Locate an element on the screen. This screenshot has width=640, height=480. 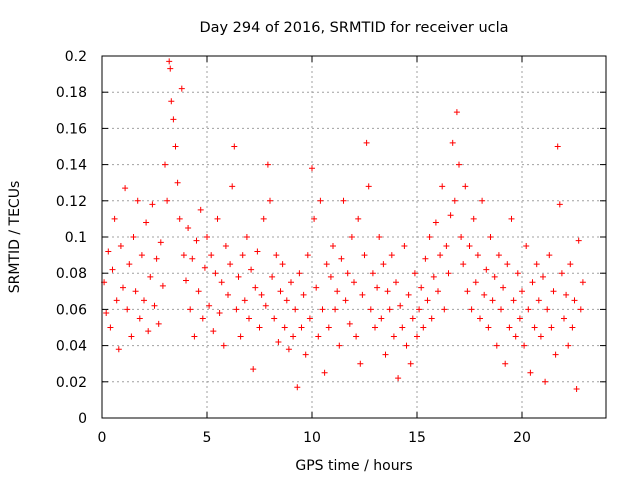
x-axis-label: GPS time / hours is located at coordinates (353, 466).